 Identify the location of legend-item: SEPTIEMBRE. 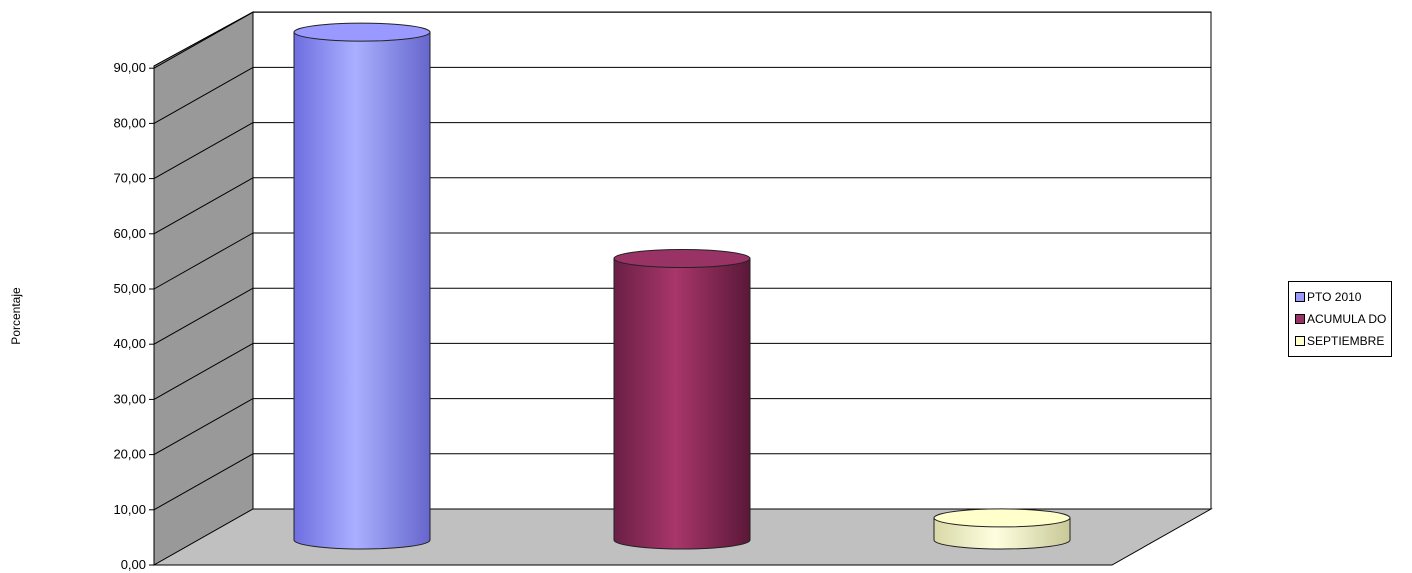
(1343, 341).